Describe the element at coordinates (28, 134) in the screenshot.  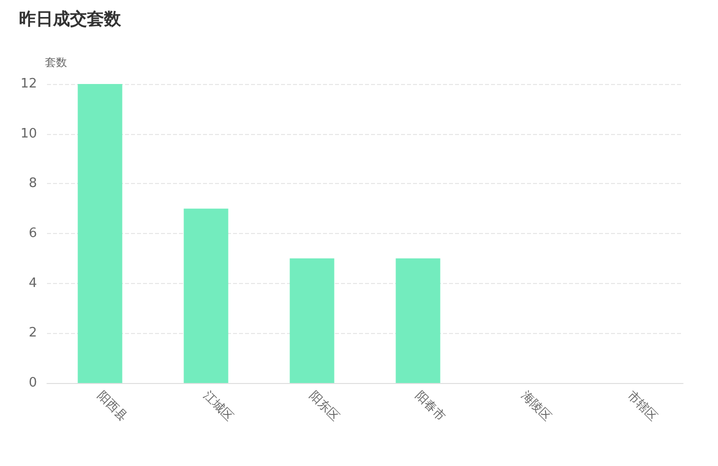
I see `y-tick-label: 10` at that location.